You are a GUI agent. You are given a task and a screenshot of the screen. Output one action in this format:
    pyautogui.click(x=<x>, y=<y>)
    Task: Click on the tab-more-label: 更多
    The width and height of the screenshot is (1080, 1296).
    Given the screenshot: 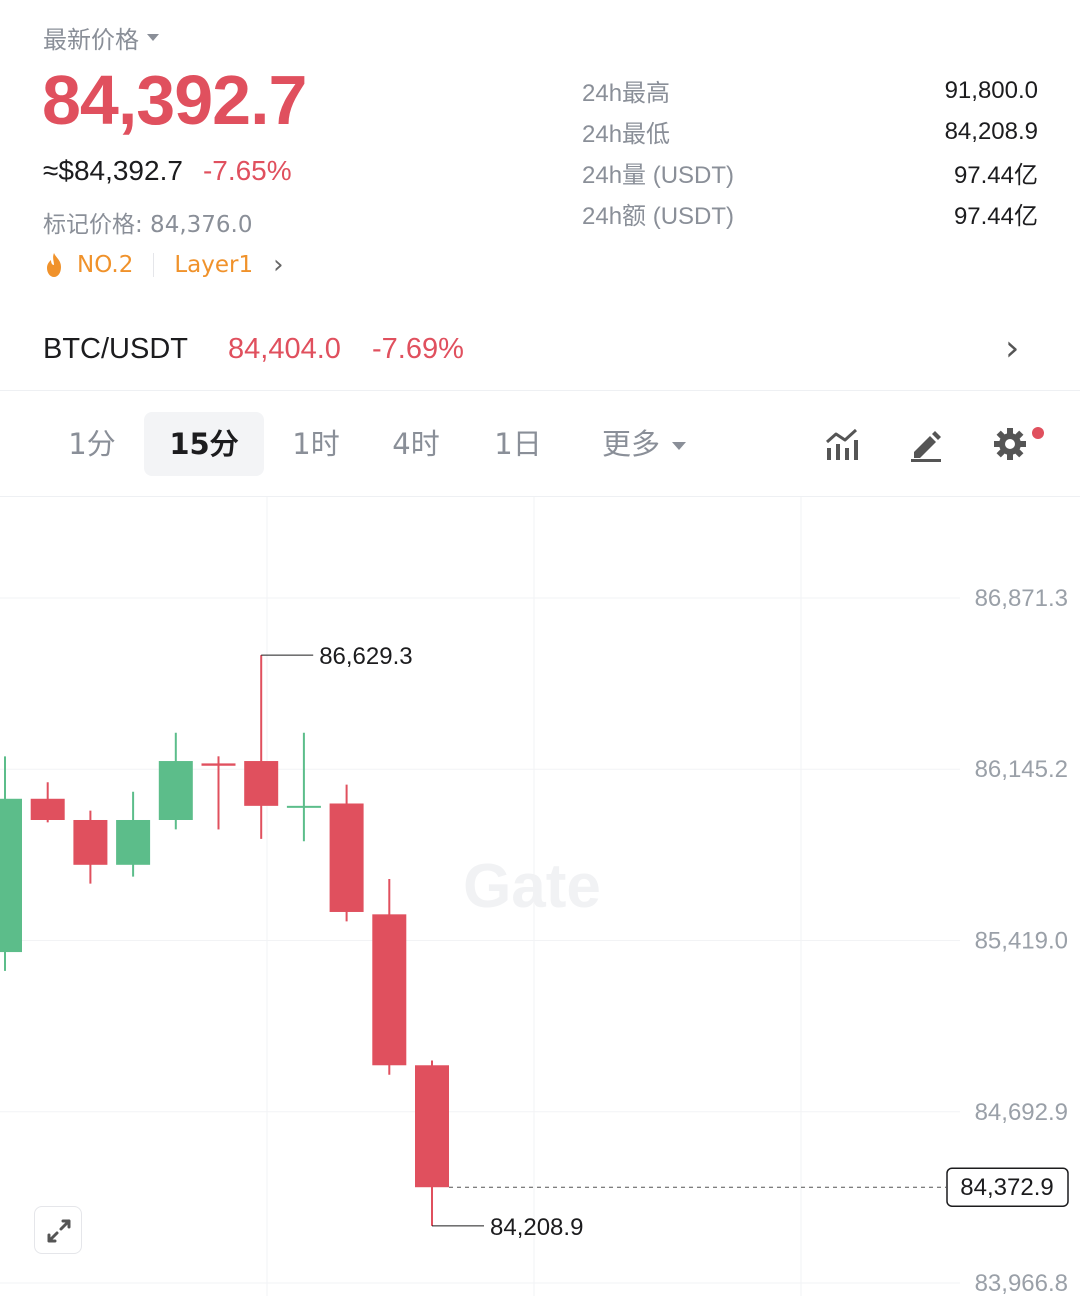 What is the action you would take?
    pyautogui.click(x=630, y=444)
    